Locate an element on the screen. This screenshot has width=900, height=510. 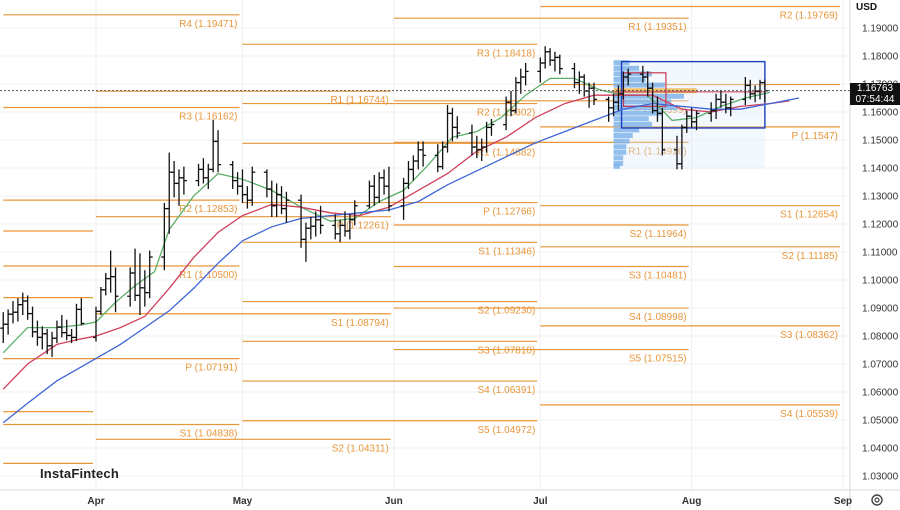
pivot-label: S5 (1.04972) is located at coordinates (506, 430).